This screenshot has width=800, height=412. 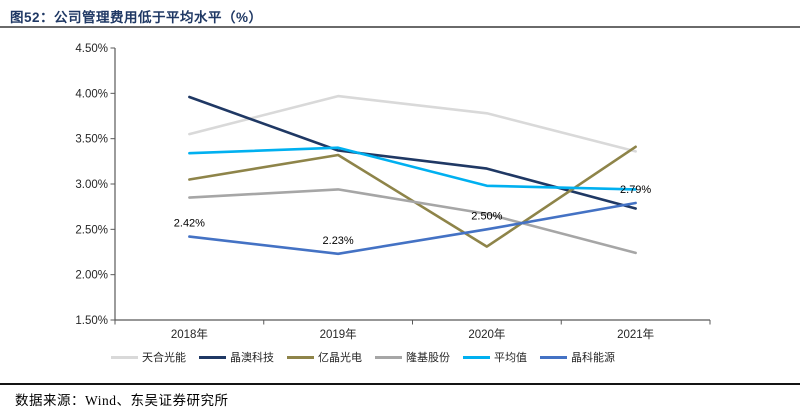 What do you see at coordinates (91, 276) in the screenshot?
I see `y-axis-tick-label: 2.00%` at bounding box center [91, 276].